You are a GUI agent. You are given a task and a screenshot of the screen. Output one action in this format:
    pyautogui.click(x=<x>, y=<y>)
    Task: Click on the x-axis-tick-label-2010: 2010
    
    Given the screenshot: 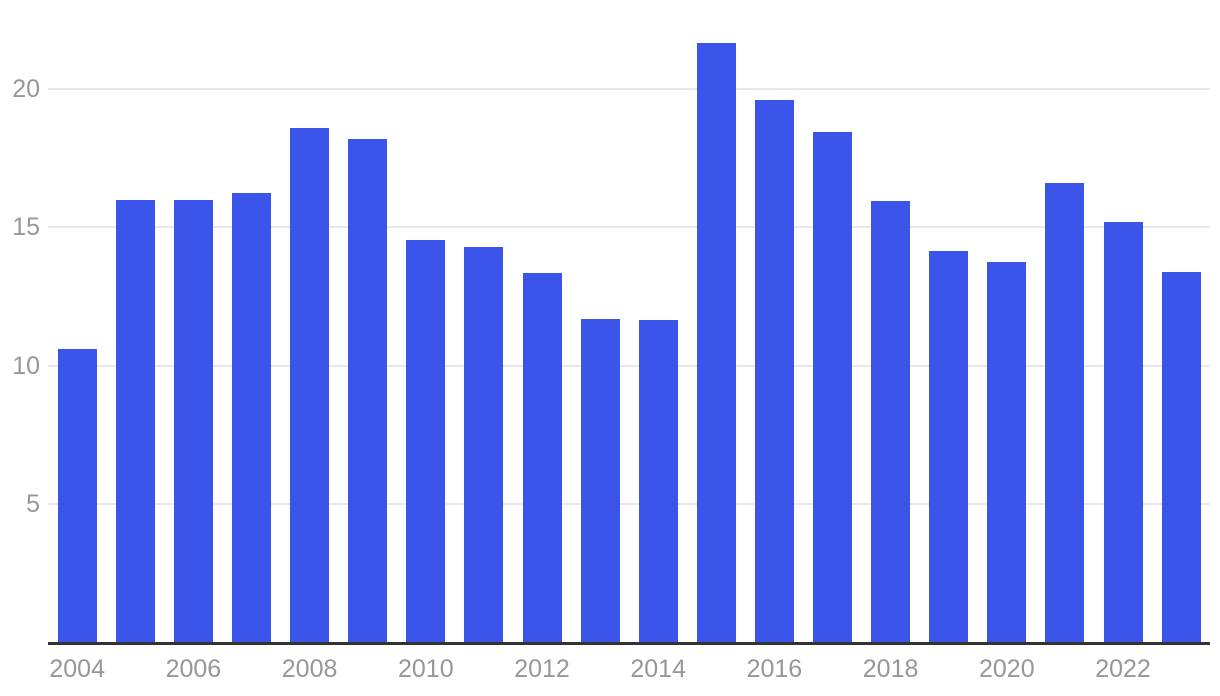 What is the action you would take?
    pyautogui.click(x=425, y=669)
    